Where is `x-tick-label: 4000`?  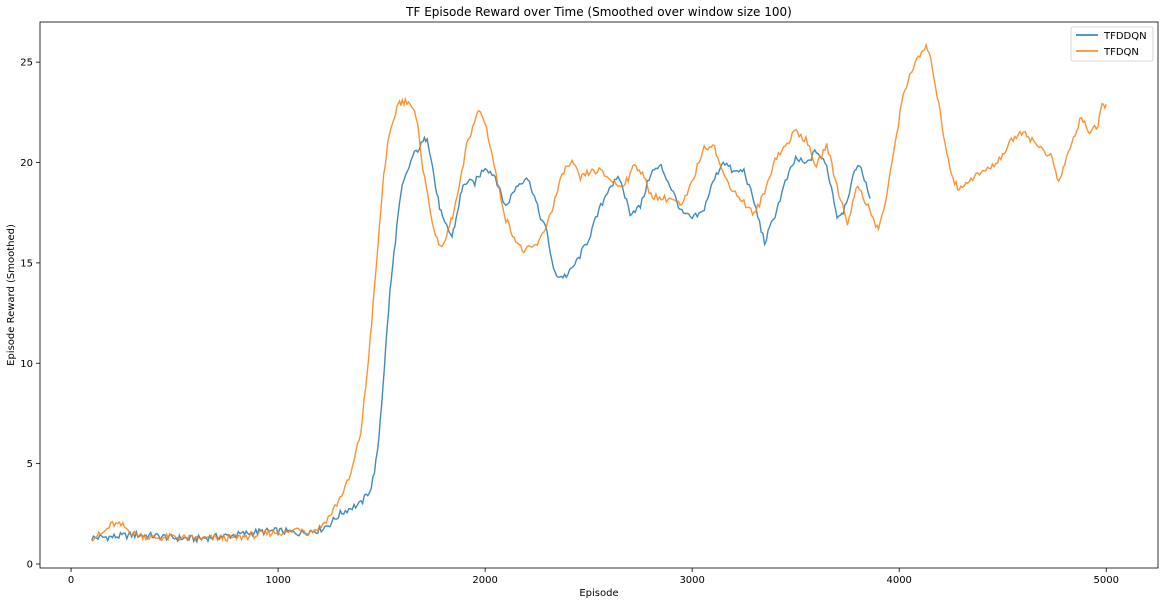 x-tick-label: 4000 is located at coordinates (898, 580).